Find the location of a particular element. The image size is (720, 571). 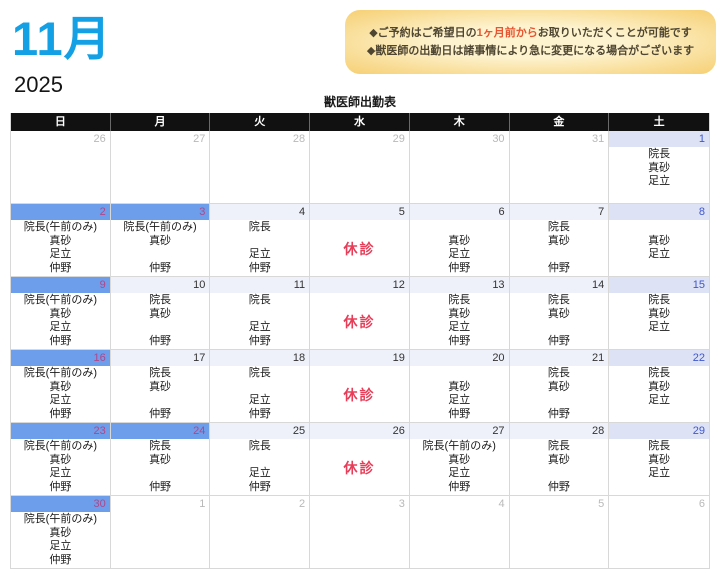

weekday-header-cell: 日 is located at coordinates (61, 122).